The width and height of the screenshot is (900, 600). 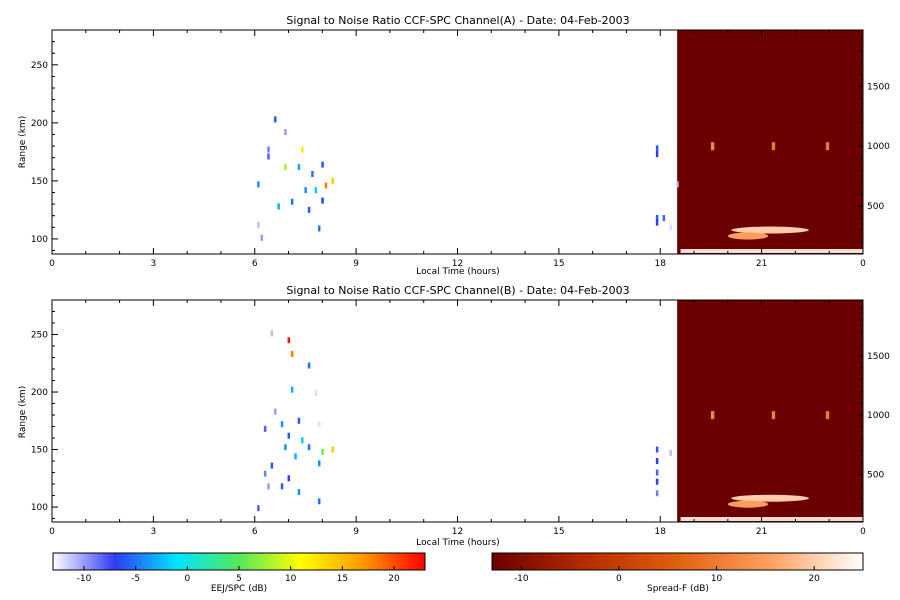 What do you see at coordinates (457, 272) in the screenshot?
I see `panel-a-xlabel: Local Time (hours)` at bounding box center [457, 272].